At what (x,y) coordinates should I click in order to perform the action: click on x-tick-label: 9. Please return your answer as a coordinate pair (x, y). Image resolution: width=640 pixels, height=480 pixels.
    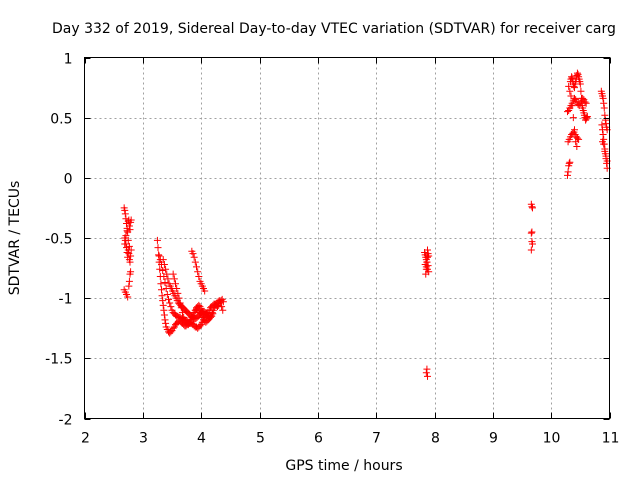
    Looking at the image, I should click on (493, 439).